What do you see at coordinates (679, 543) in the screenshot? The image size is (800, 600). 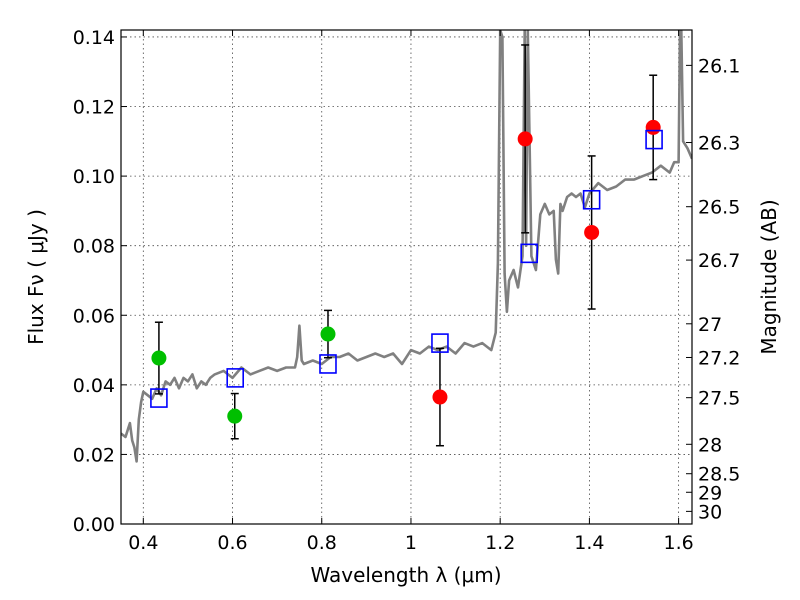 I see `x-tick-label: 1.6` at bounding box center [679, 543].